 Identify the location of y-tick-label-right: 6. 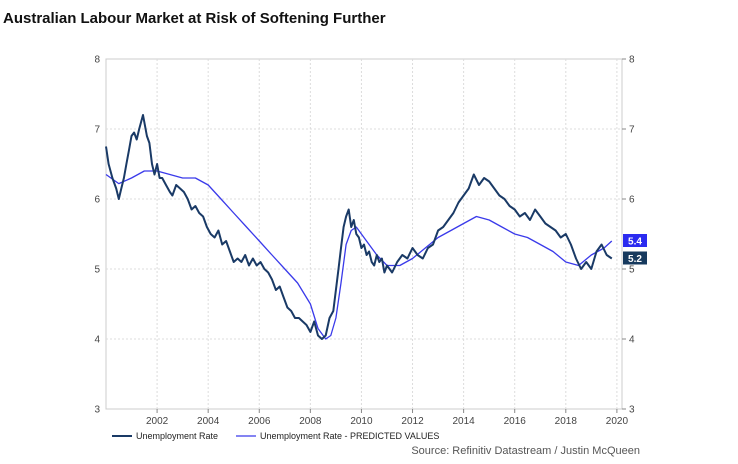
(632, 200).